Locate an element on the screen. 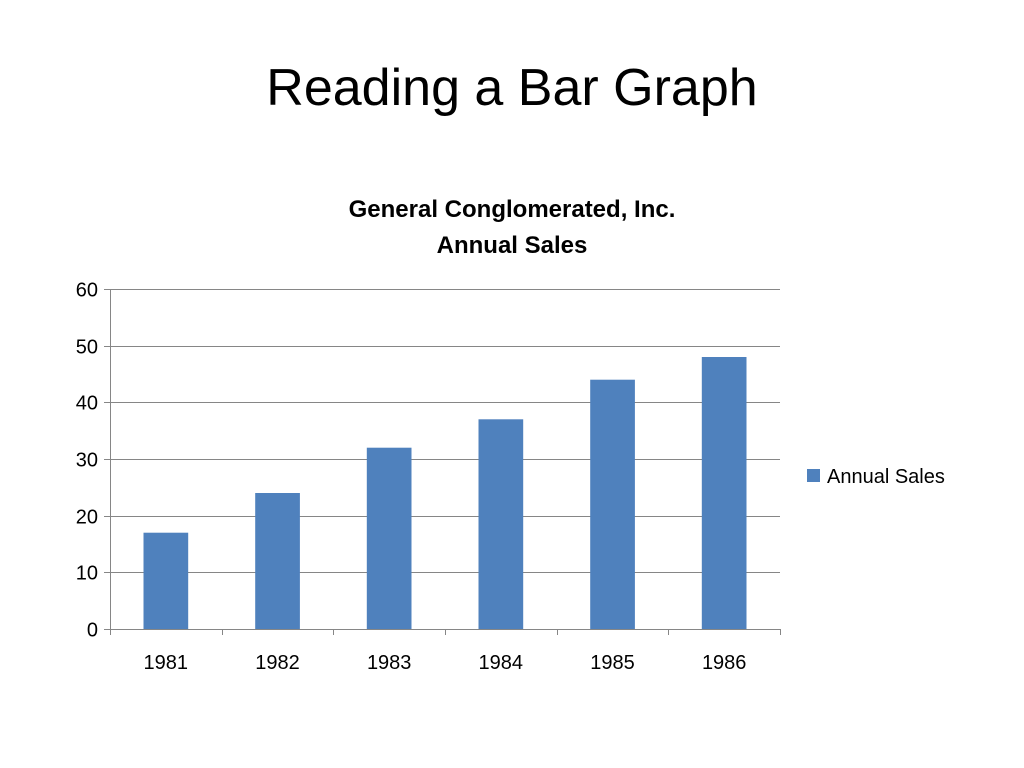  y-tick-label: 30 is located at coordinates (87, 461).